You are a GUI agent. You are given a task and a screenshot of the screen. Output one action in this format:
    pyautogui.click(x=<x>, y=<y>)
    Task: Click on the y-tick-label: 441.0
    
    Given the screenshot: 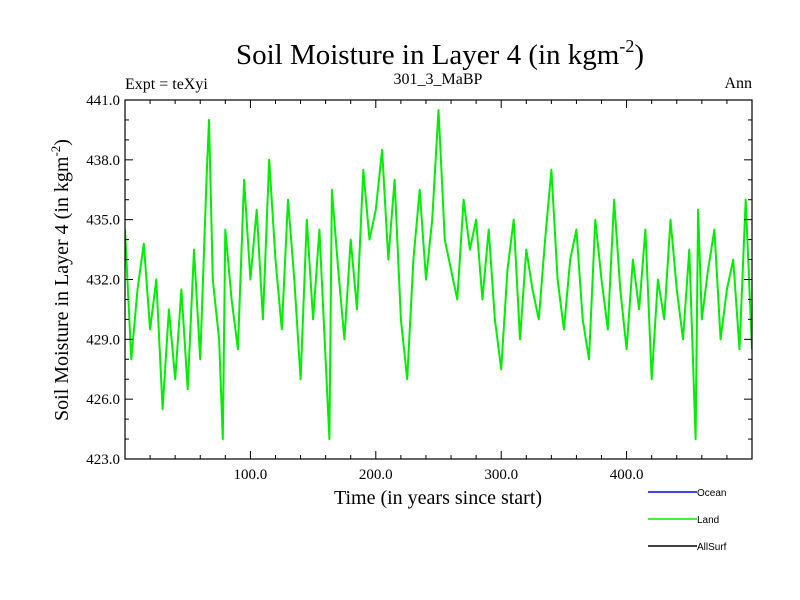 What is the action you would take?
    pyautogui.click(x=103, y=101)
    